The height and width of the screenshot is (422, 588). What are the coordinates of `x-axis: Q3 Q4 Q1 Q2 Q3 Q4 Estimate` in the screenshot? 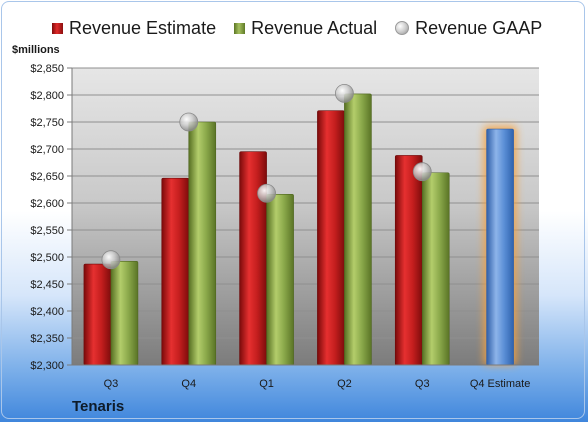 It's located at (305, 377).